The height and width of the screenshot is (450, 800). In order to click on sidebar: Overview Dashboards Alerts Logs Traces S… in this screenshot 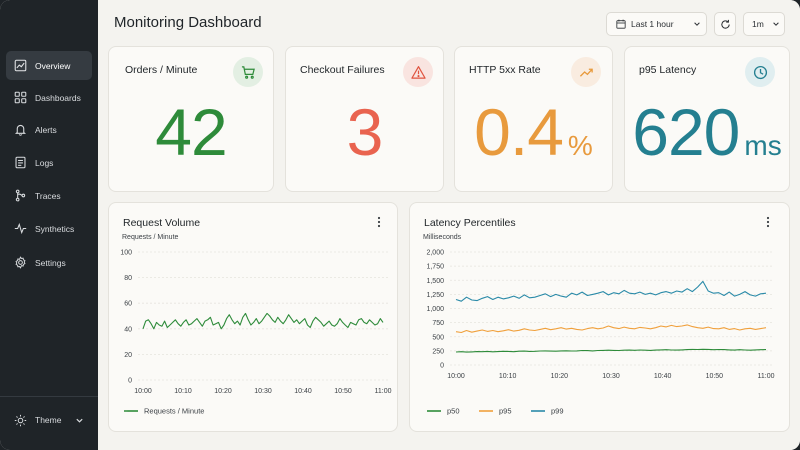, I will do `click(49, 225)`.